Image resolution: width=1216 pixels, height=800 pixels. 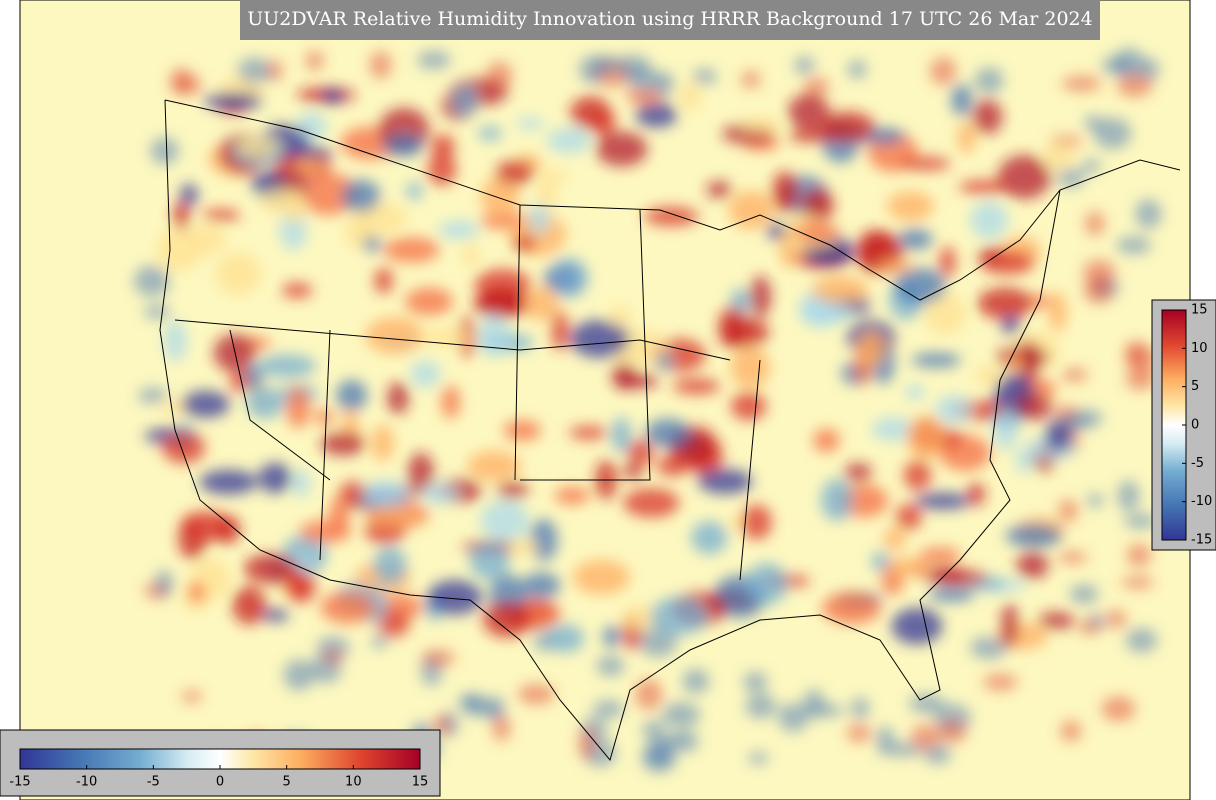 What do you see at coordinates (670, 20) in the screenshot?
I see `title-box` at bounding box center [670, 20].